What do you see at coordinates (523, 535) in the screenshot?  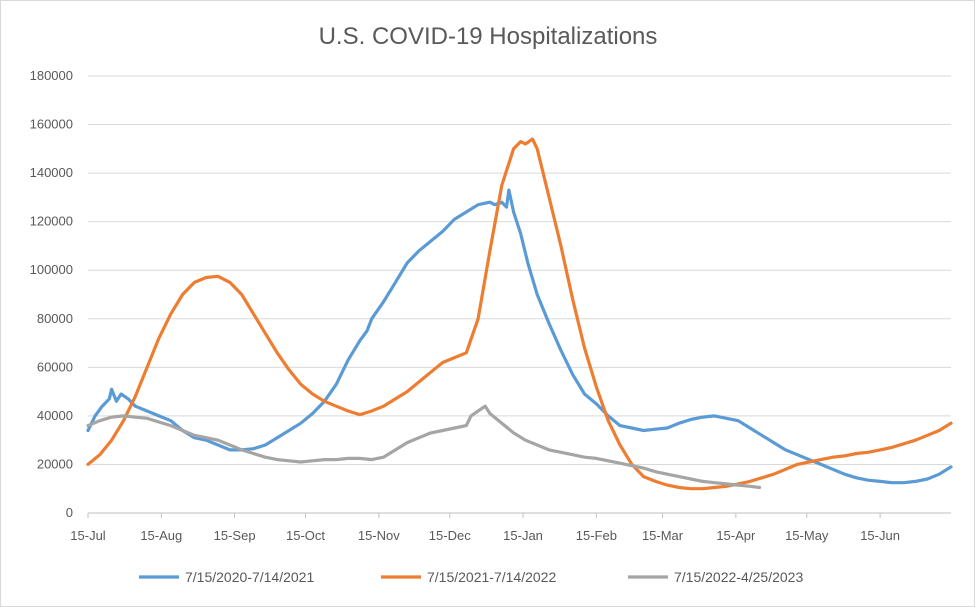 I see `x-tick-label: 15-Jan` at bounding box center [523, 535].